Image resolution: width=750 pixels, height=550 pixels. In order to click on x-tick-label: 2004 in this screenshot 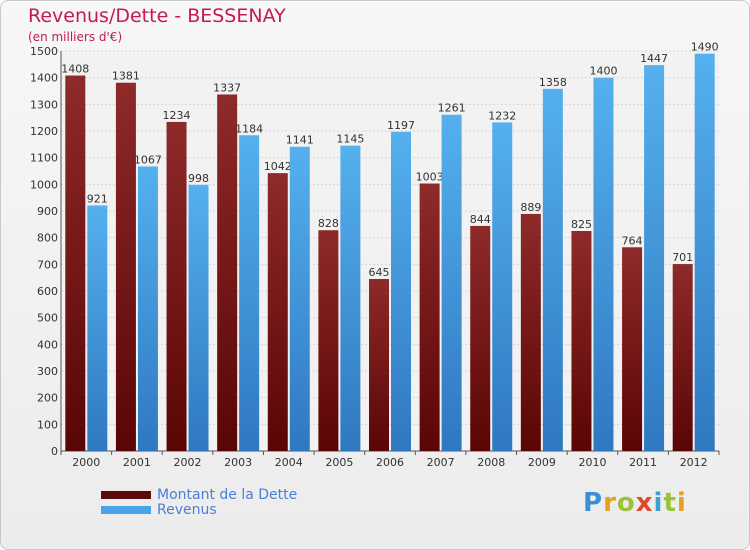, I will do `click(289, 462)`.